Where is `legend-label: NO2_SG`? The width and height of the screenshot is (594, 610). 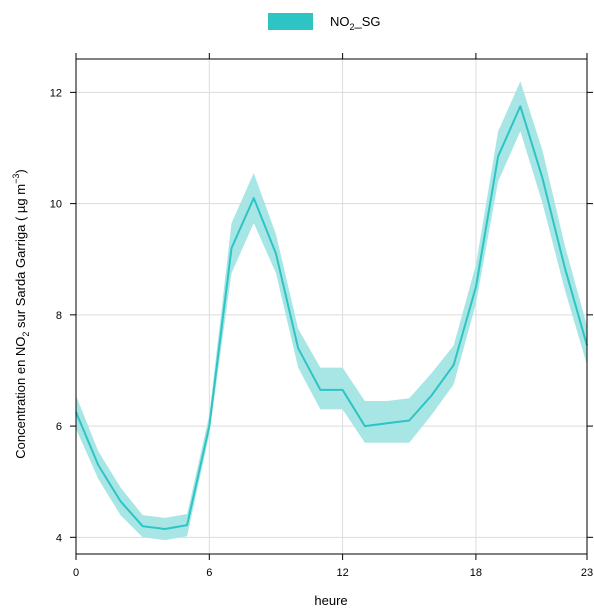 legend-label: NO2_SG is located at coordinates (355, 23).